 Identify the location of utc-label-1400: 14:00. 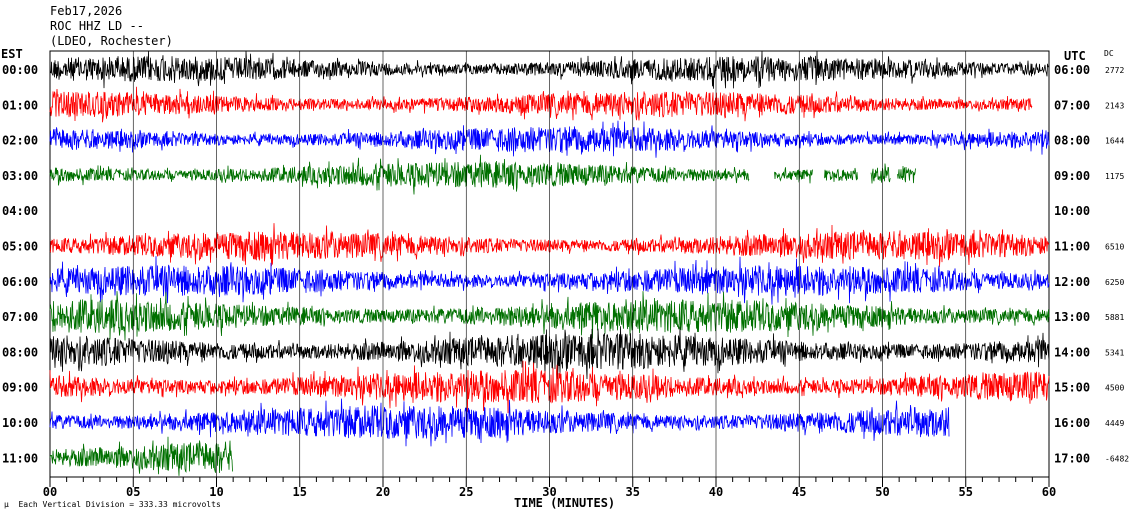
(1072, 352).